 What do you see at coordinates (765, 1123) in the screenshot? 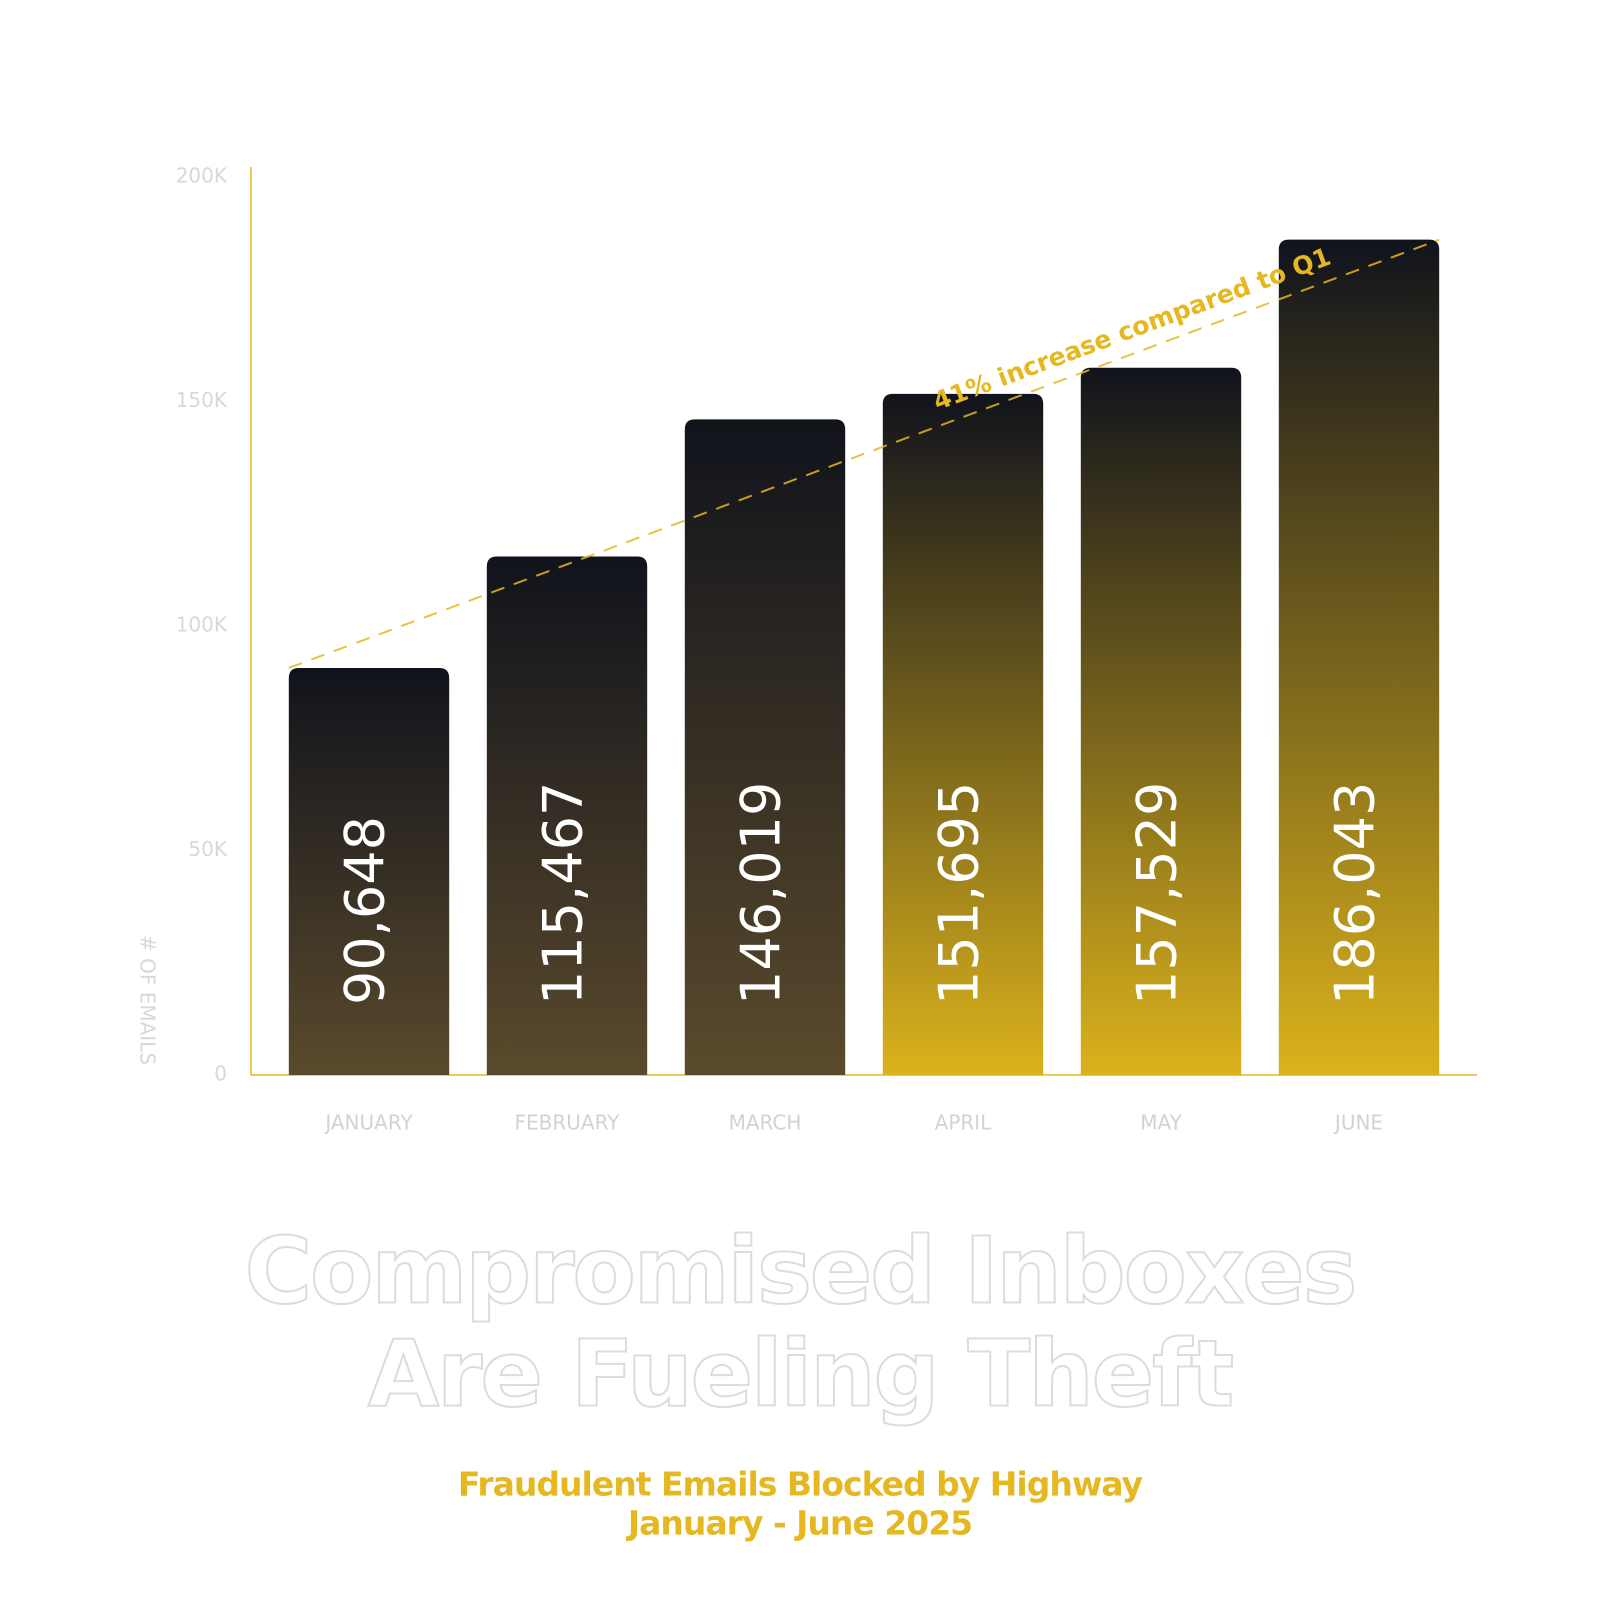
I see `x-tick-label: MARCH` at bounding box center [765, 1123].